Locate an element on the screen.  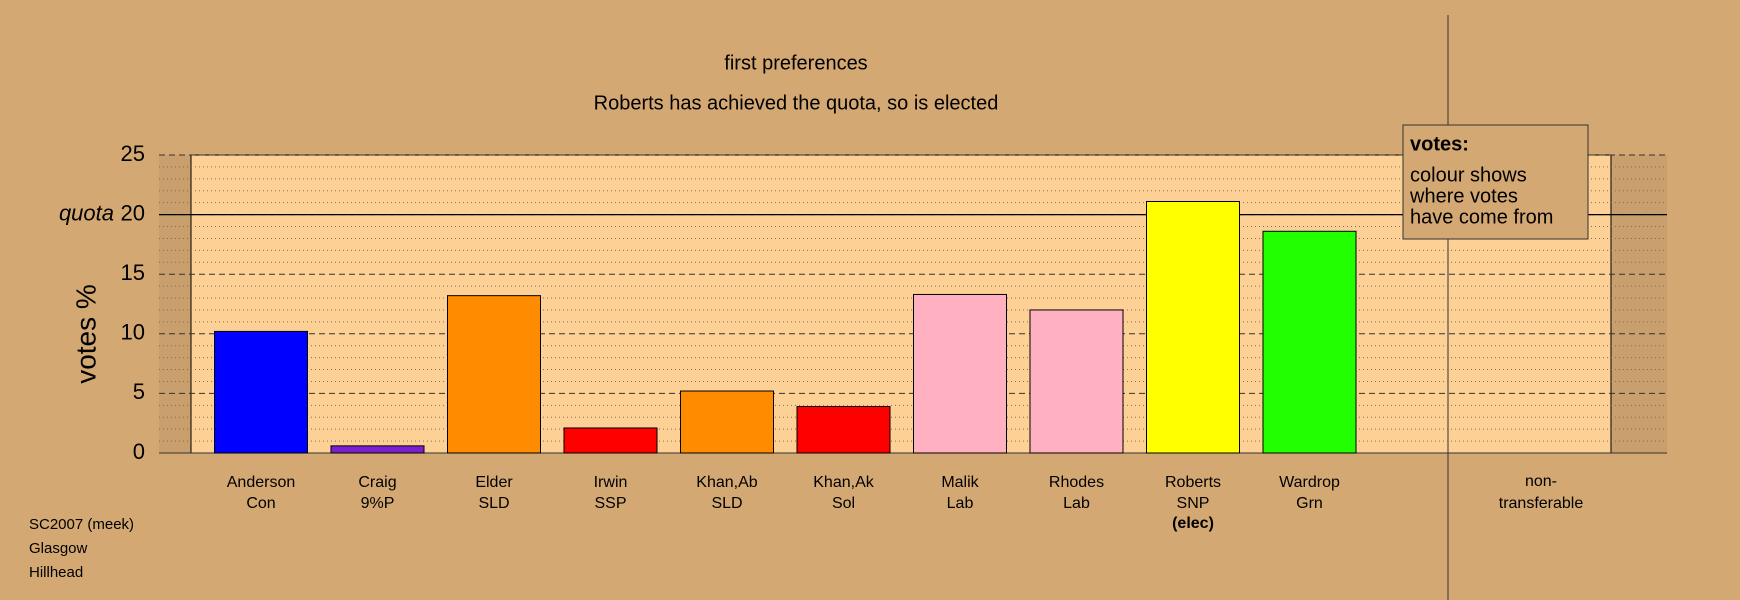
x-tick-label: Rhodes is located at coordinates (1076, 482).